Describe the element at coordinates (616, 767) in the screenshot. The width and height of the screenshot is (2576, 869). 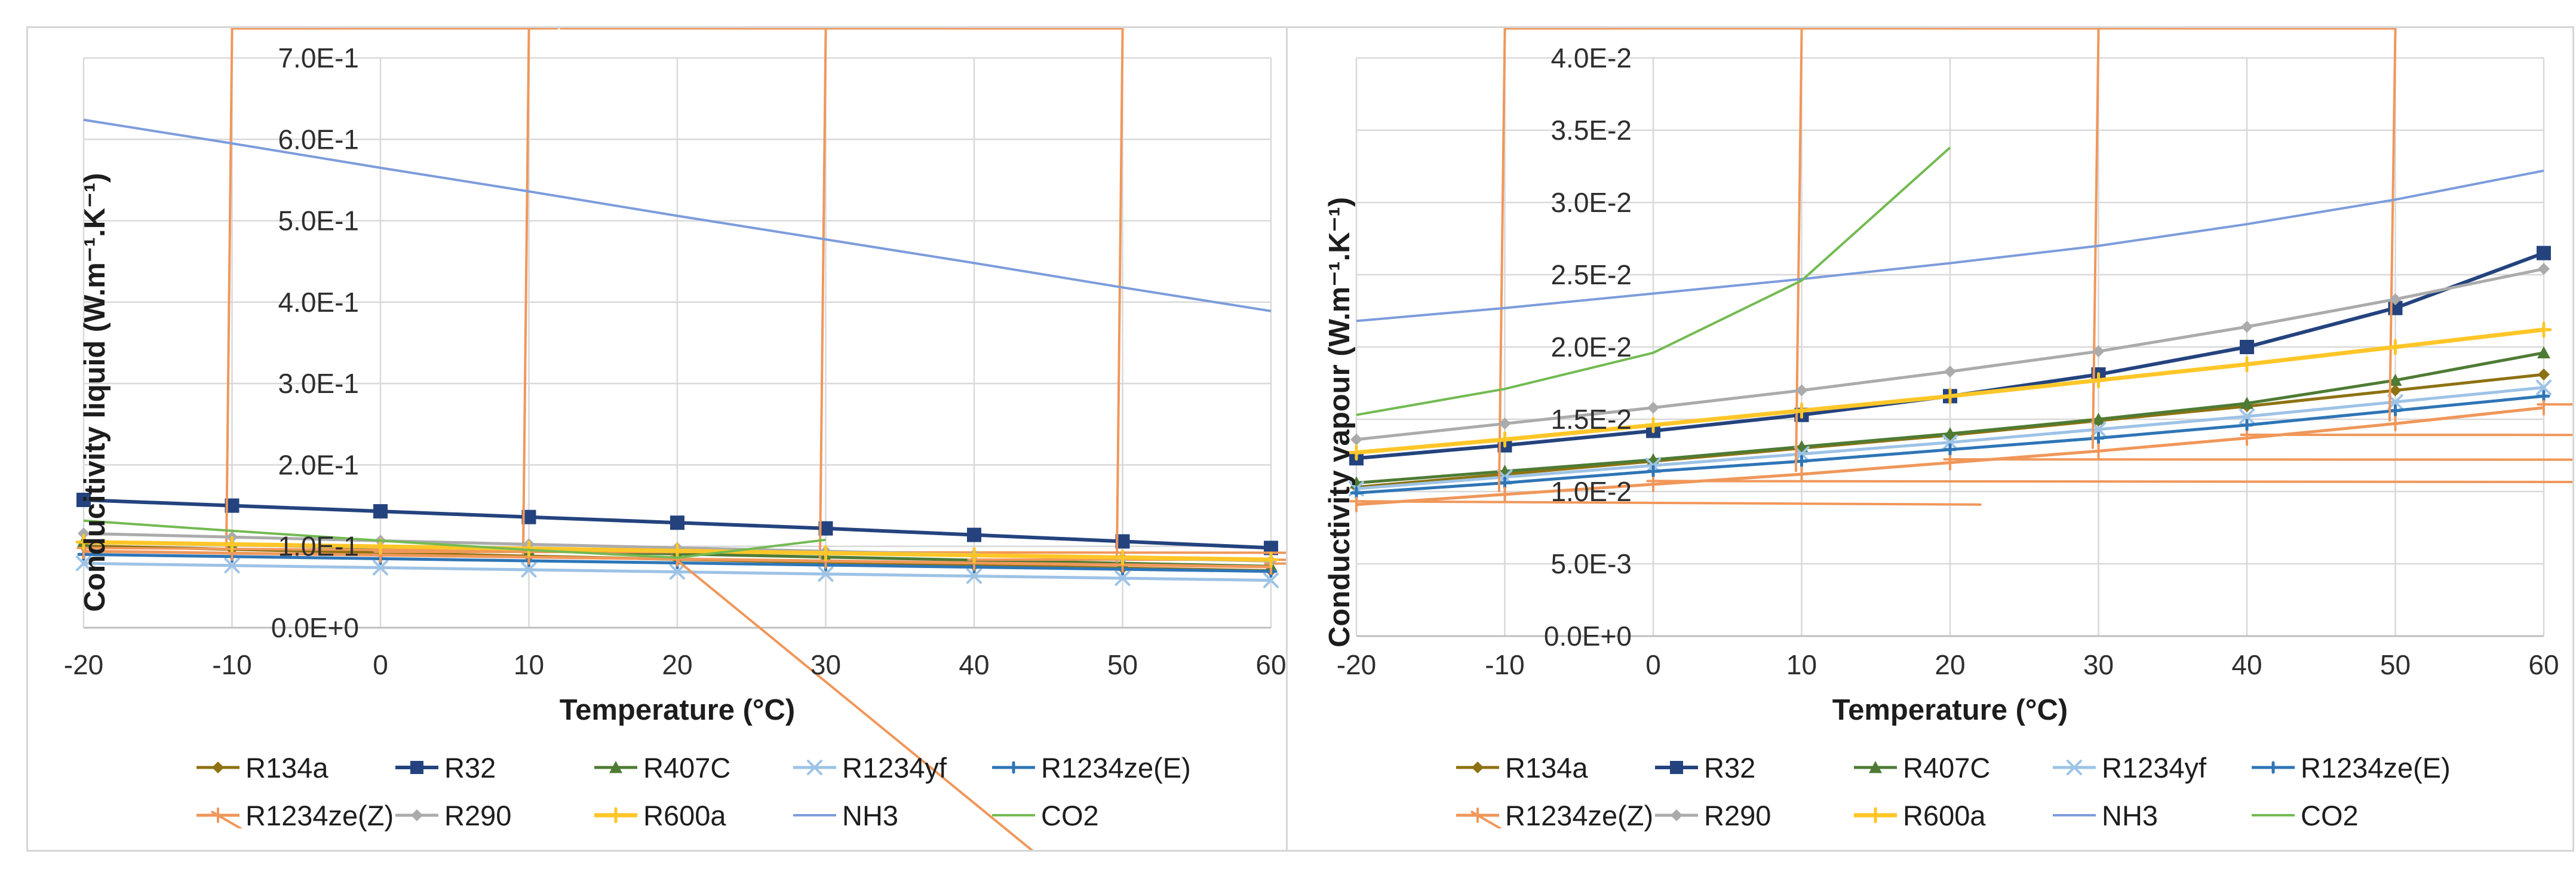
I see `legend-marker-R407C` at that location.